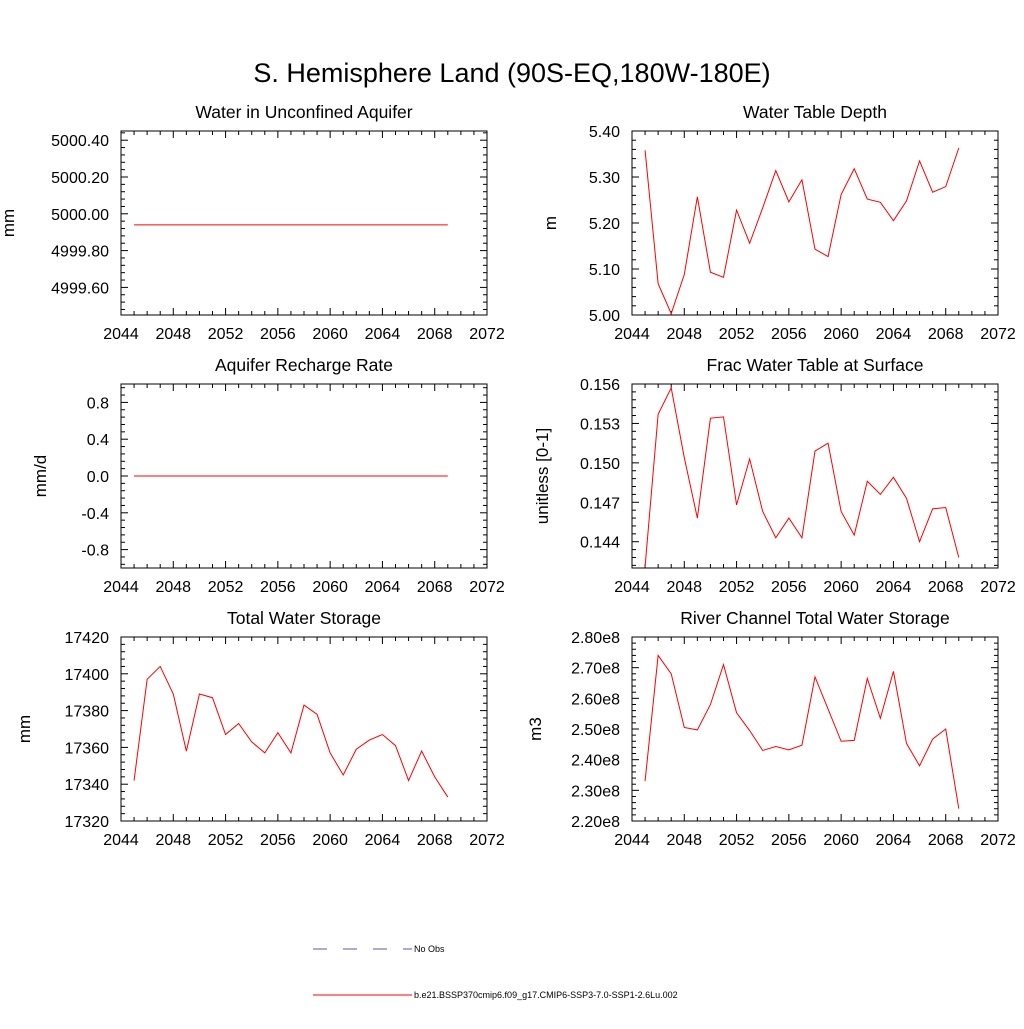 The image size is (1024, 1029). I want to click on y-tick-label: 0.0, so click(98, 477).